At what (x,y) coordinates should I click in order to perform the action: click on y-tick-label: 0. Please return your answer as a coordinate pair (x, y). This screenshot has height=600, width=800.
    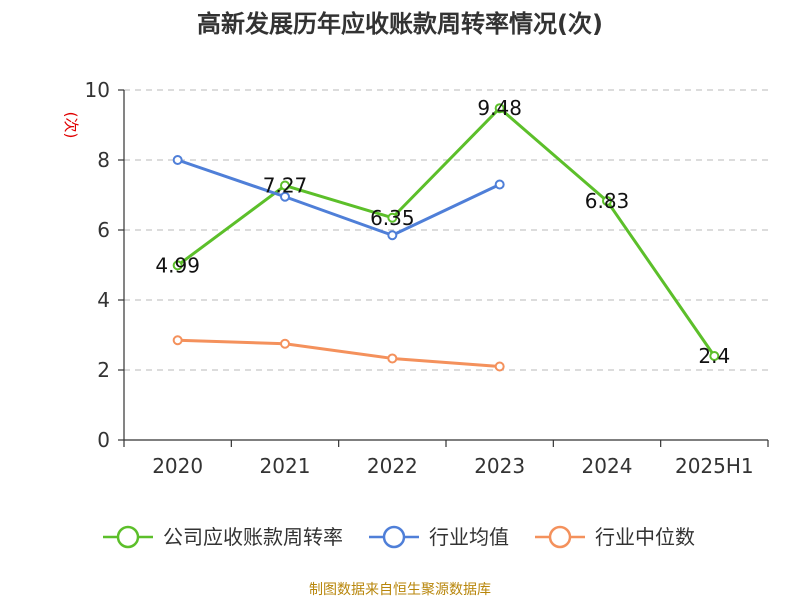
    Looking at the image, I should click on (103, 440).